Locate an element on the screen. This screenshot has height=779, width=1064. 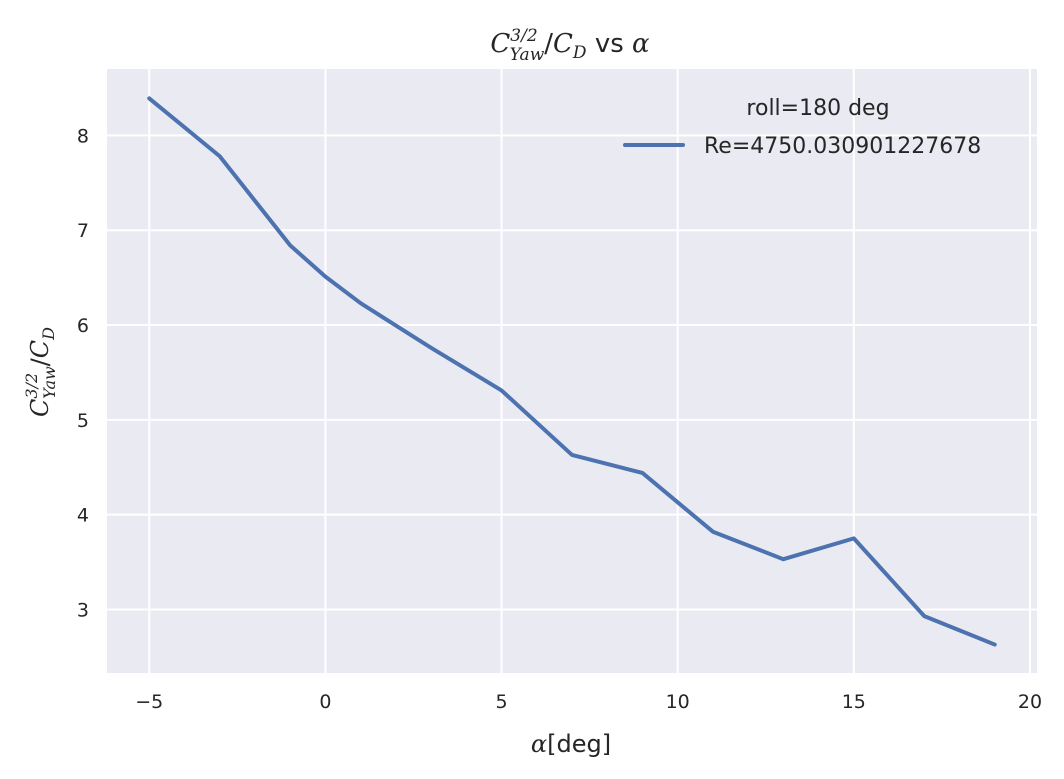
y-tick-label: 8 is located at coordinates (83, 136).